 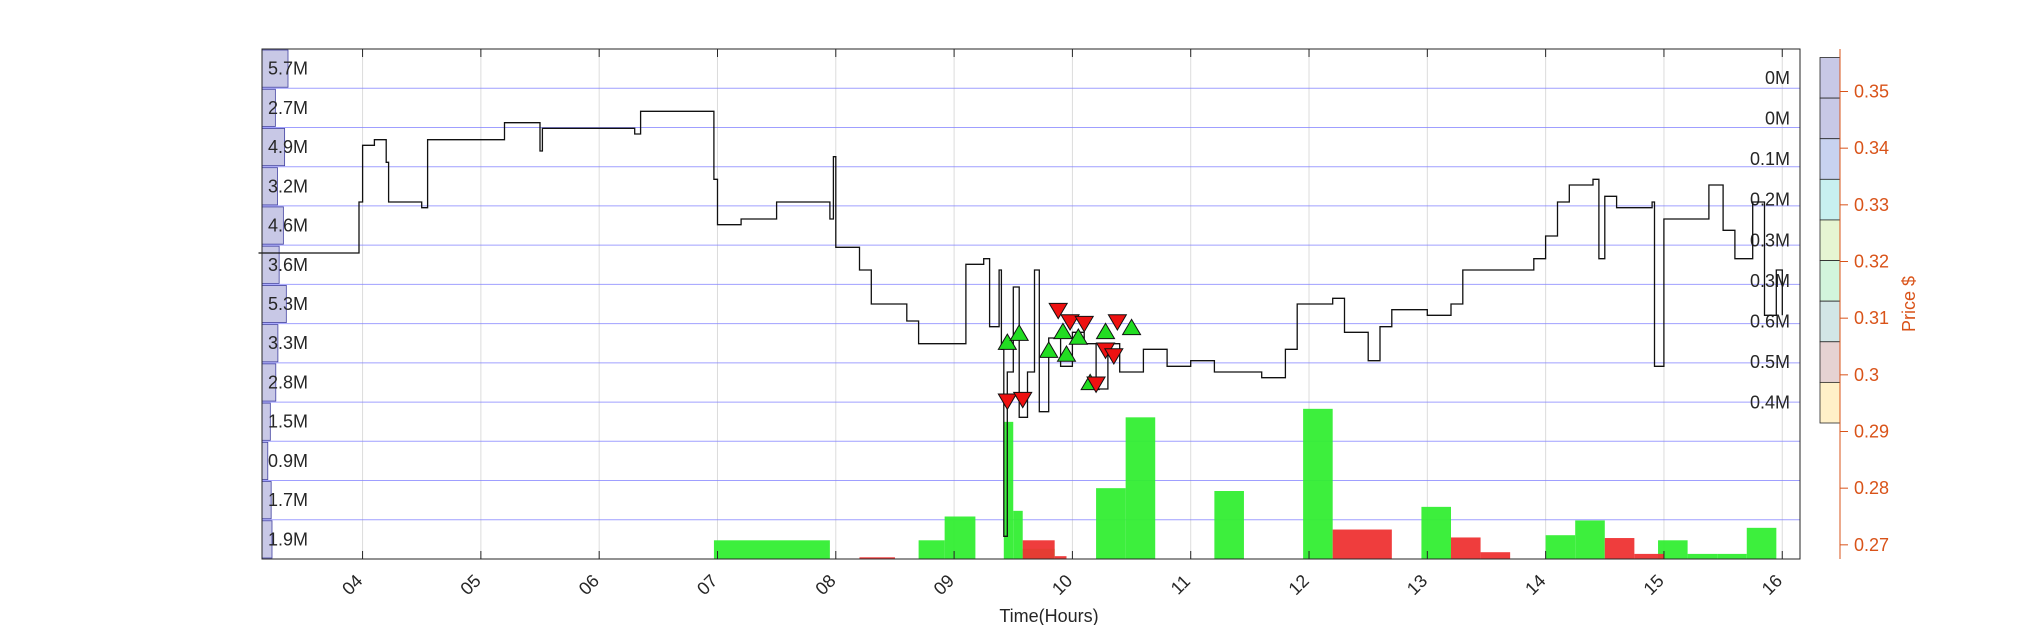 What do you see at coordinates (1871, 545) in the screenshot?
I see `y-tick-label: 0.27` at bounding box center [1871, 545].